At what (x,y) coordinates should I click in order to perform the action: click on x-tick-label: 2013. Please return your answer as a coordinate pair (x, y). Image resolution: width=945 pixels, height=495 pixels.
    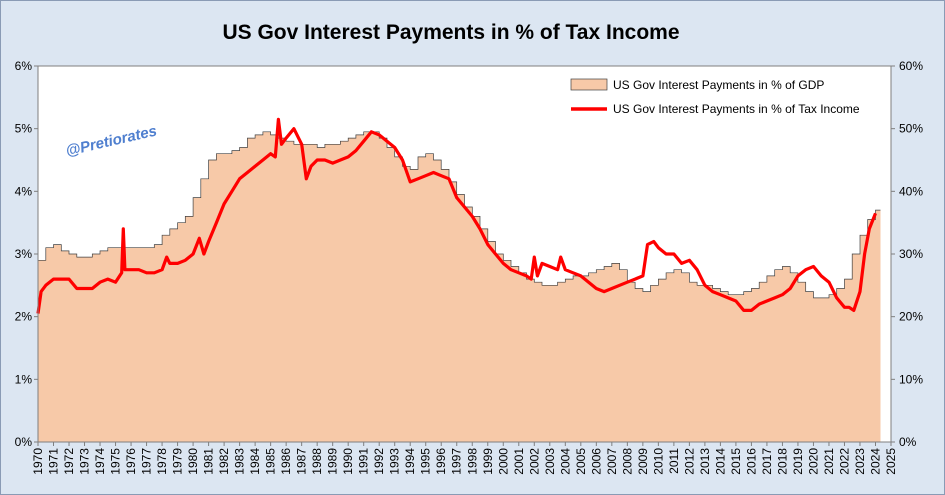
    Looking at the image, I should click on (705, 461).